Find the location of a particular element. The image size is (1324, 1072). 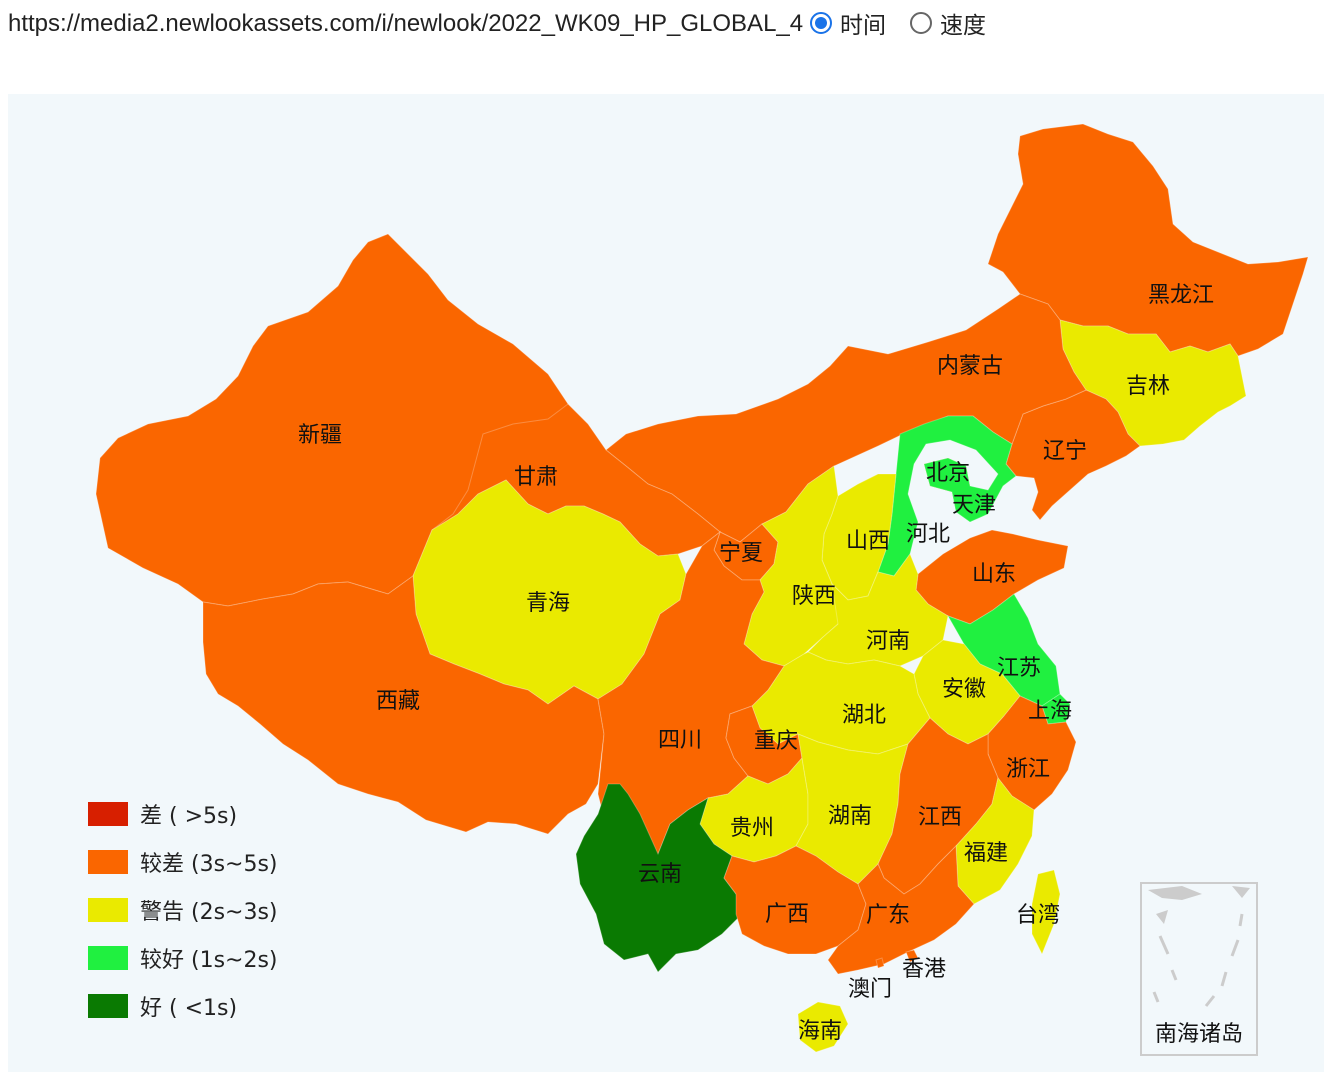

legend-item-excellent: 好 ( <1s) is located at coordinates (183, 1006).